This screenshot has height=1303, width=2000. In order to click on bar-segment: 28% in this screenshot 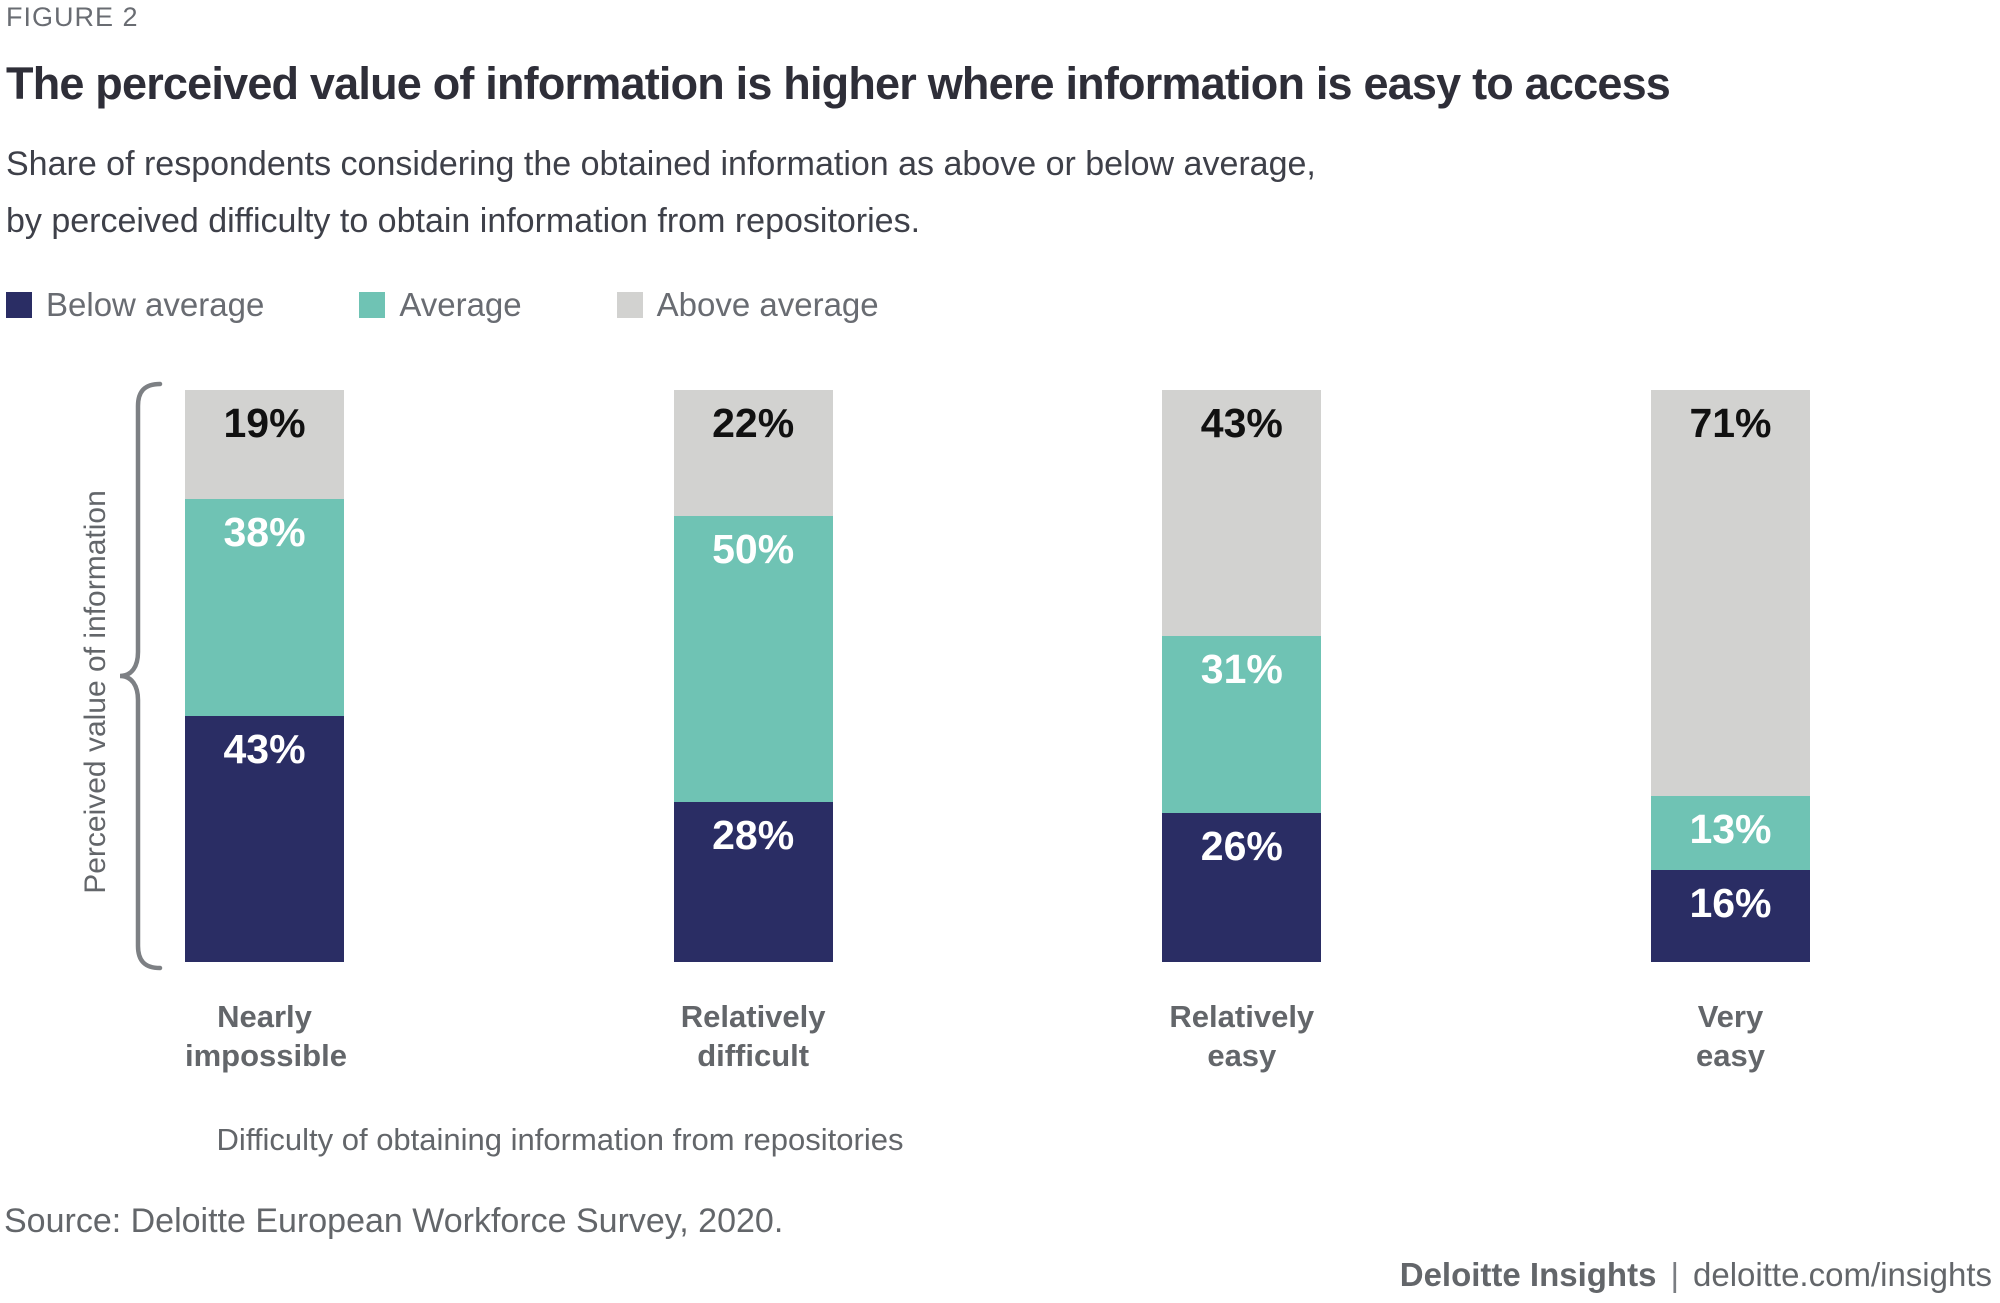, I will do `click(753, 881)`.